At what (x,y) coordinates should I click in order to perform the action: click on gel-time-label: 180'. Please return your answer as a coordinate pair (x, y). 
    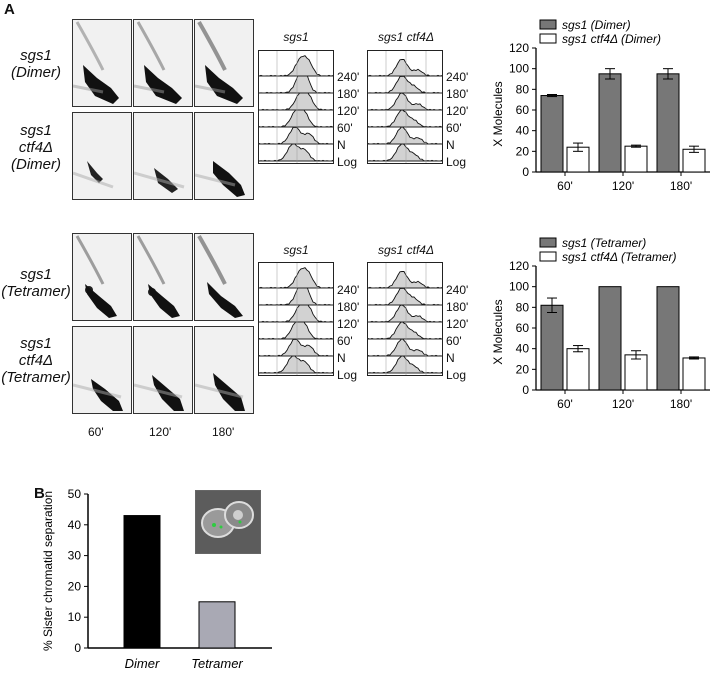
    Looking at the image, I should click on (223, 432).